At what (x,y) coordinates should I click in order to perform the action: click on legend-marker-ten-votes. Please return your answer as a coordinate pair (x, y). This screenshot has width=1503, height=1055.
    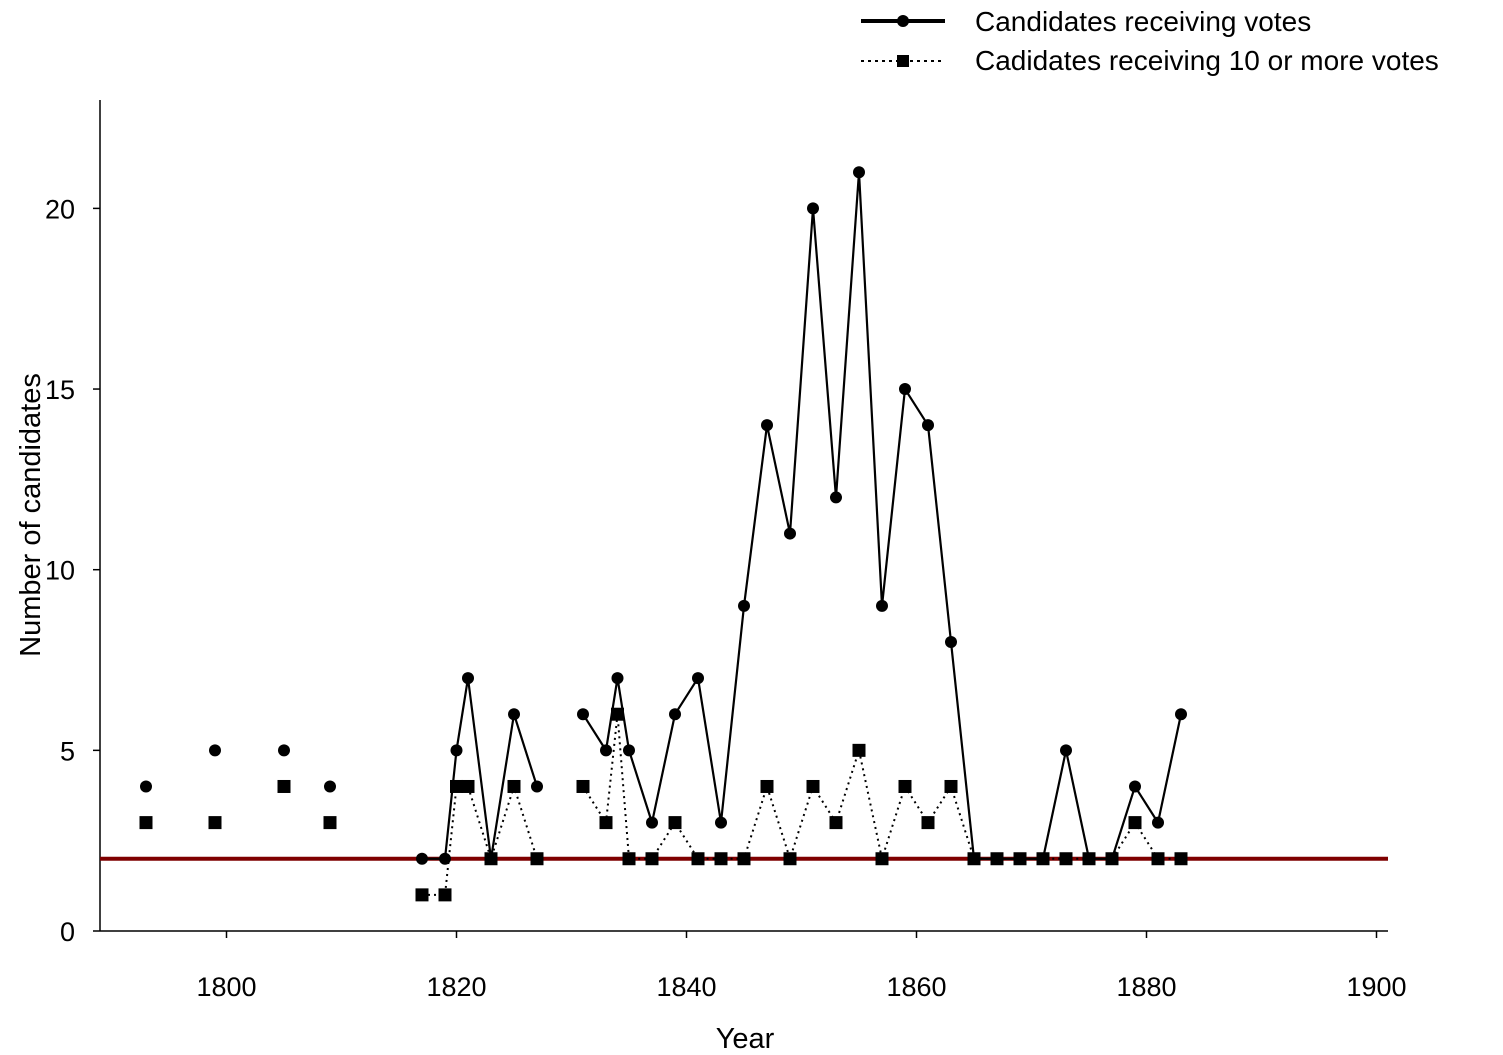
    Looking at the image, I should click on (903, 61).